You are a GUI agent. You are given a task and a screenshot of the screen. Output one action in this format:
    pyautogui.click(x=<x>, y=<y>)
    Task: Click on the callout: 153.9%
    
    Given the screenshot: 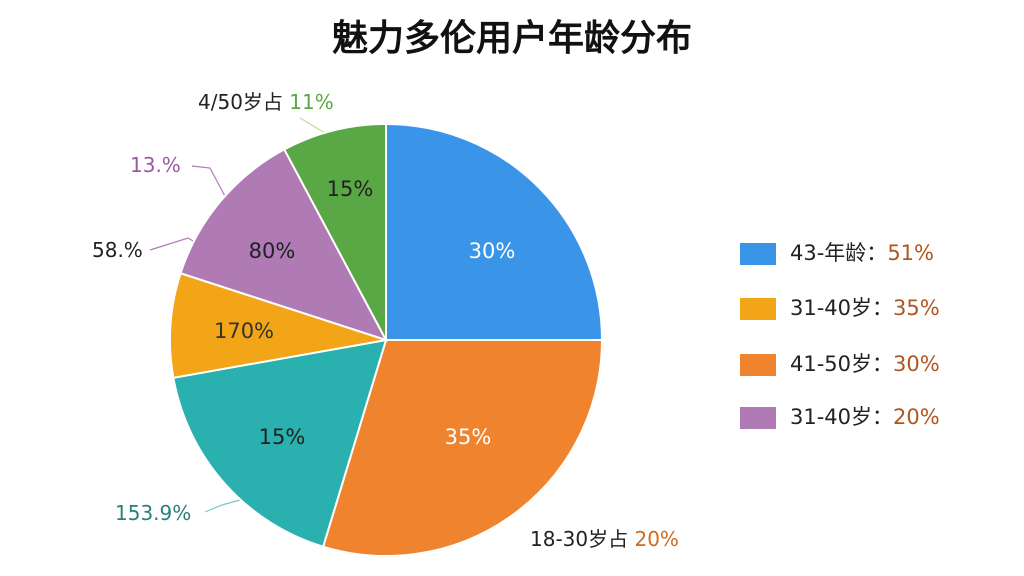 What is the action you would take?
    pyautogui.click(x=153, y=513)
    